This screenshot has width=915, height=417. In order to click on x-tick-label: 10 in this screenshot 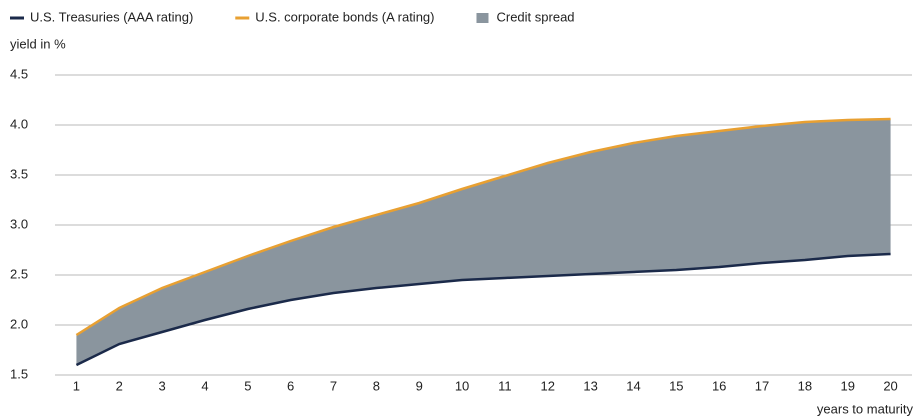, I will do `click(462, 385)`.